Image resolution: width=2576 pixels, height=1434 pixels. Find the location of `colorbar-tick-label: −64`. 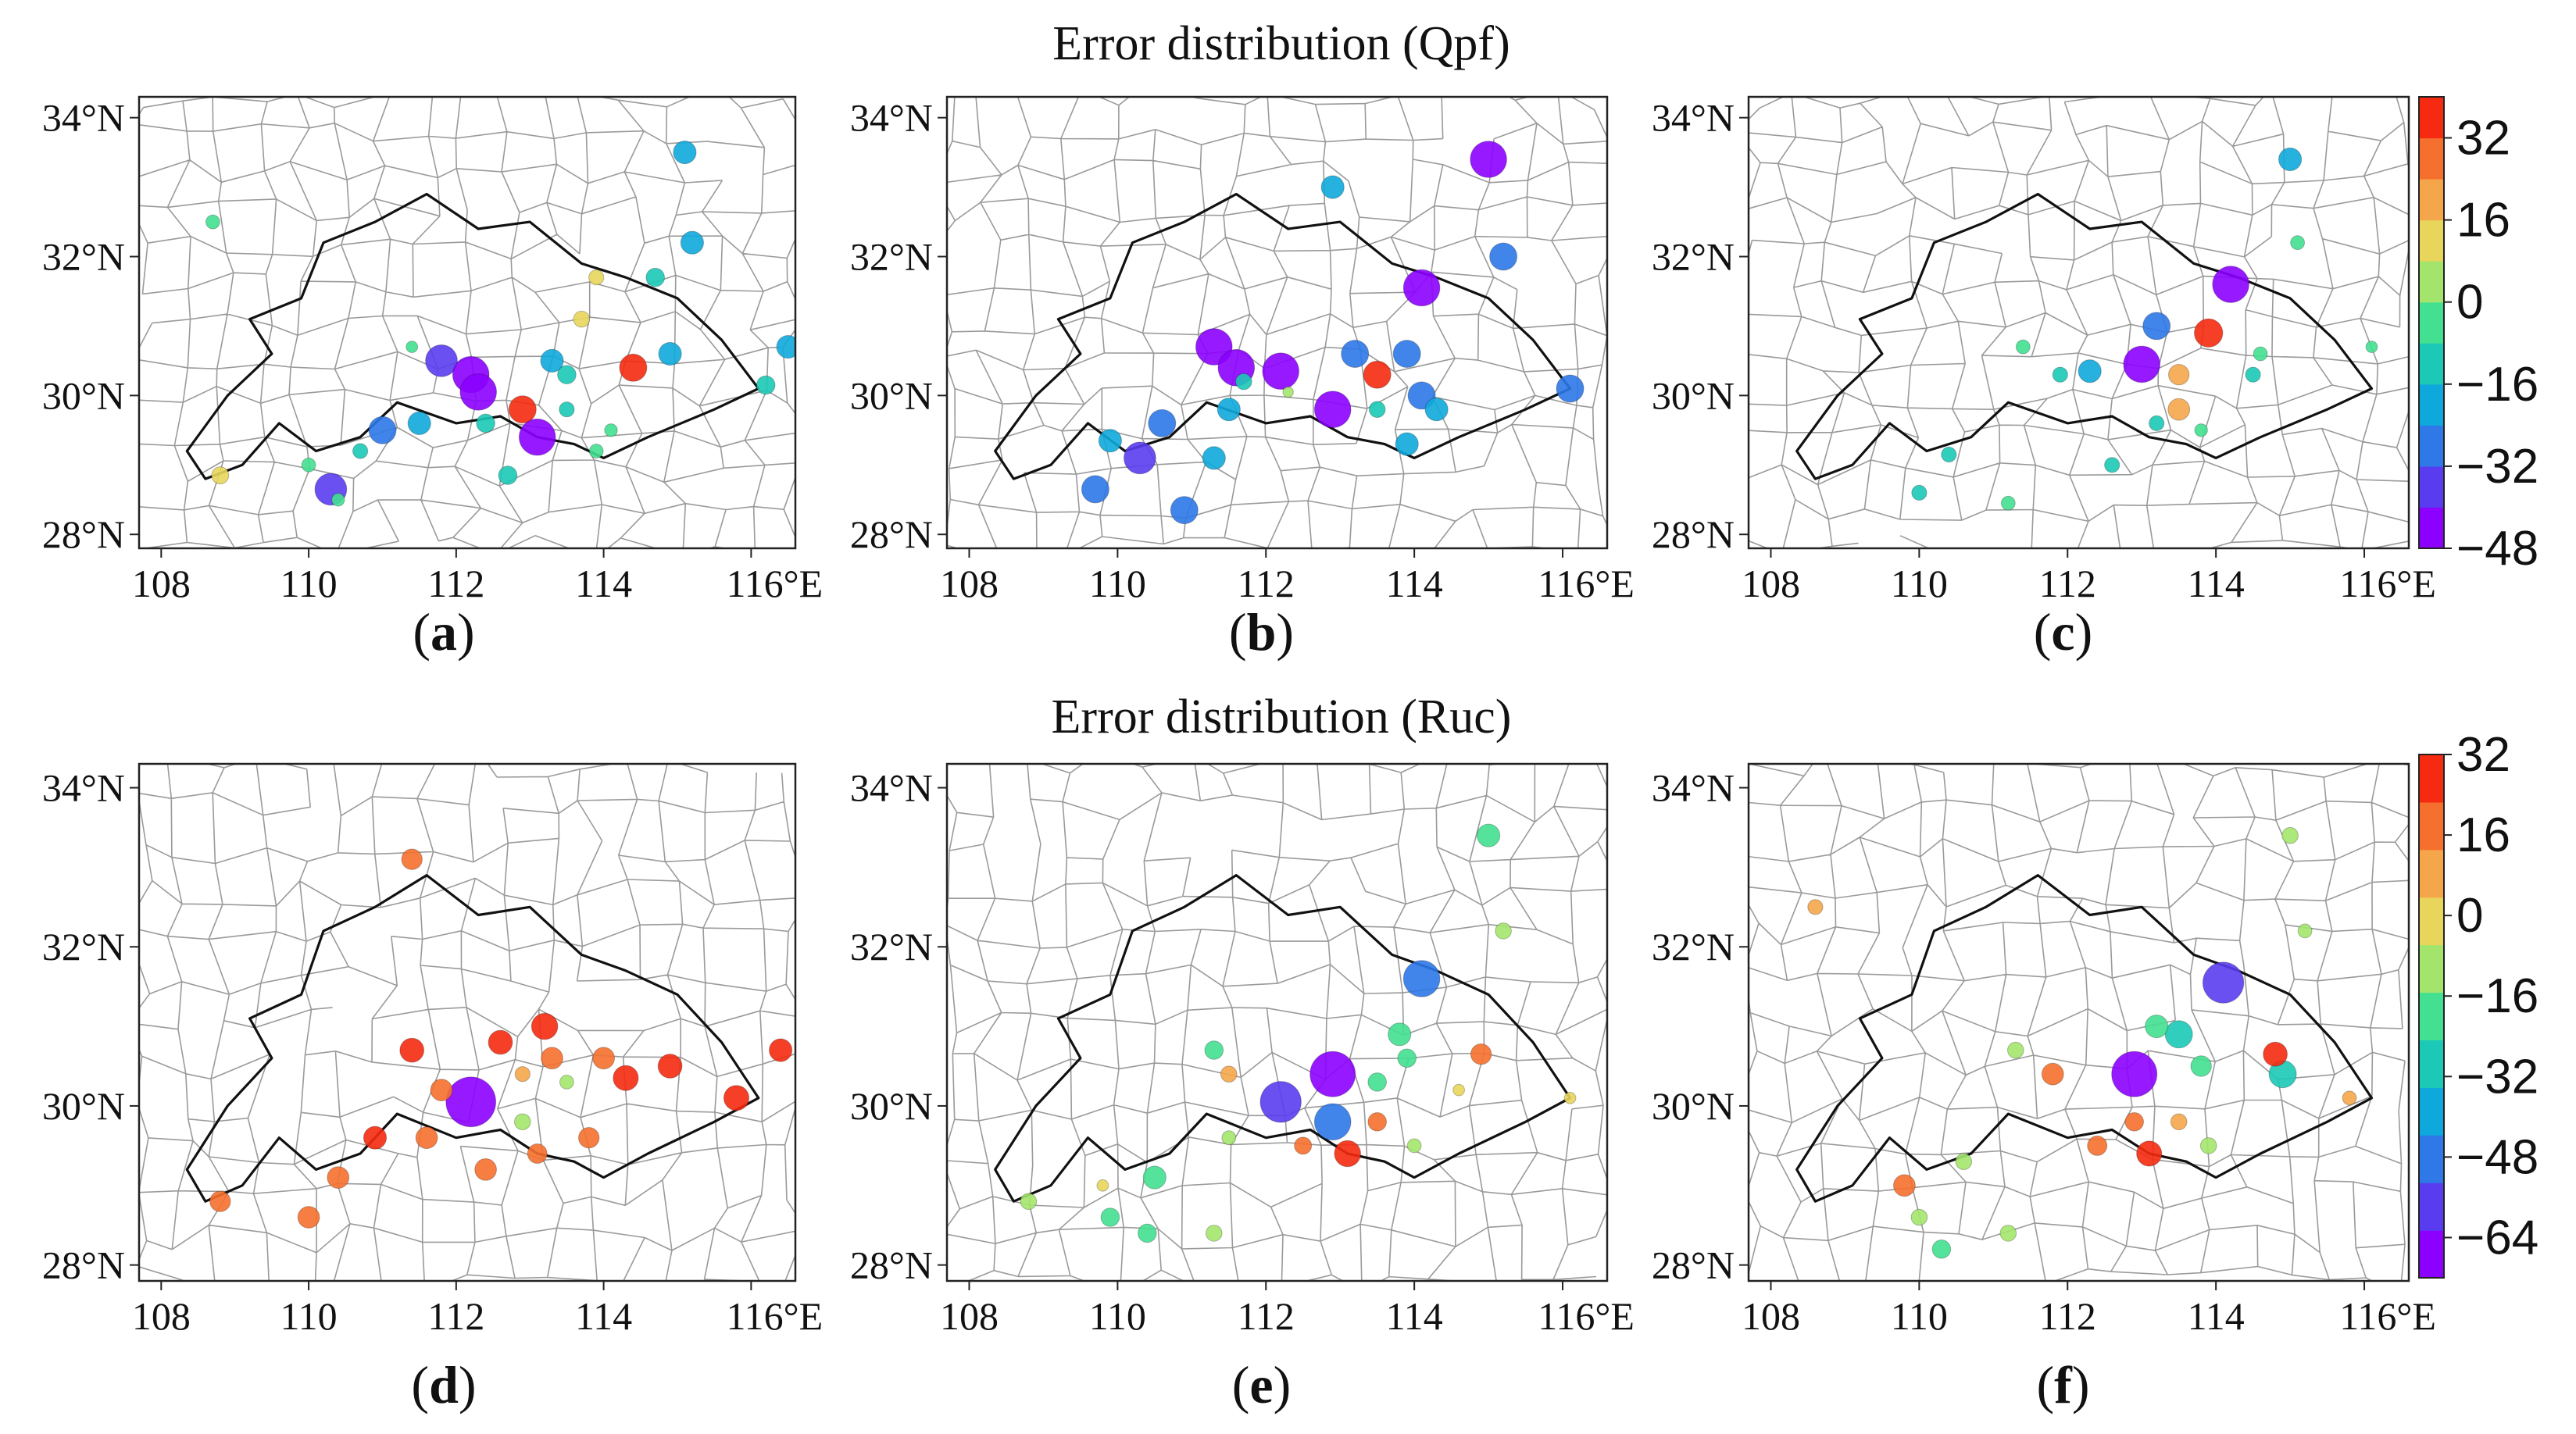

colorbar-tick-label: −64 is located at coordinates (2497, 1238).